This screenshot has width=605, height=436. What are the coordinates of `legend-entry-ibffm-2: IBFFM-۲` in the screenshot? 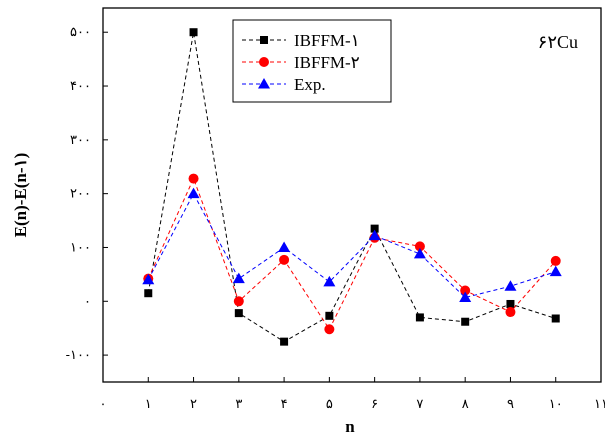 It's located at (301, 62).